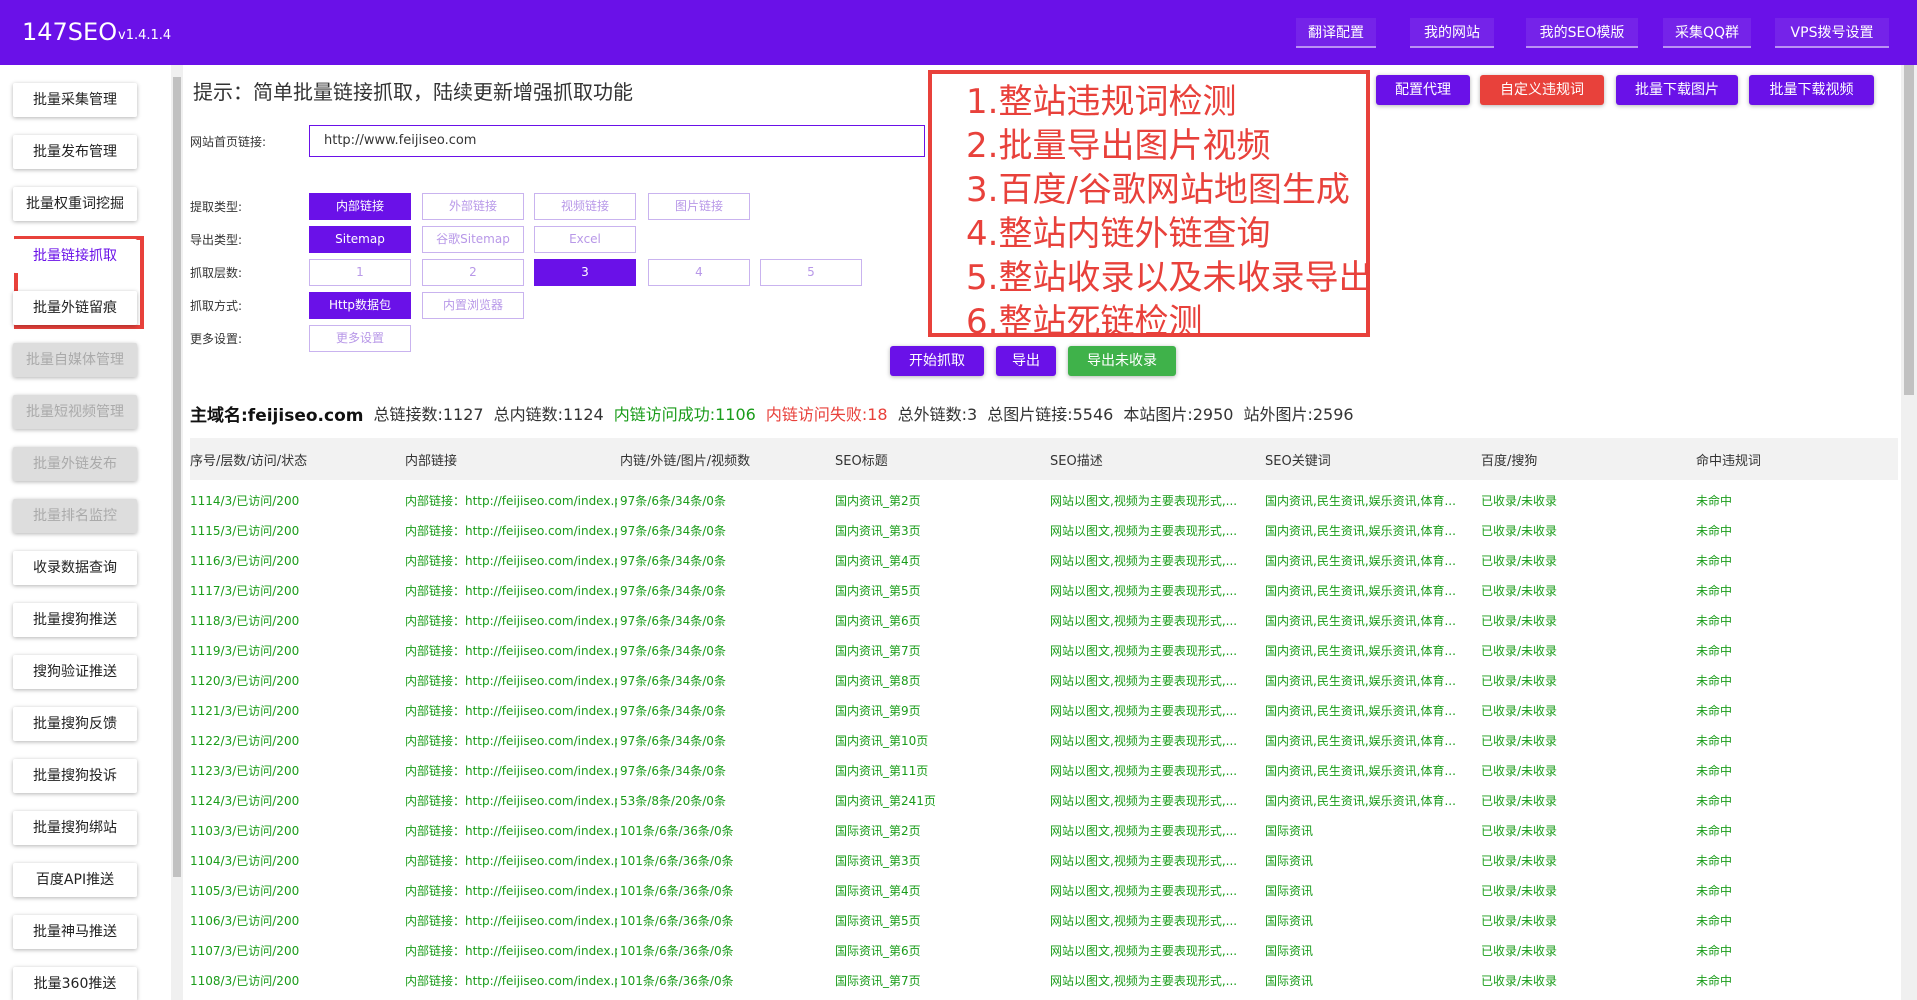  Describe the element at coordinates (75, 620) in the screenshot. I see `sidebar-item: 批量搜狗推送` at that location.